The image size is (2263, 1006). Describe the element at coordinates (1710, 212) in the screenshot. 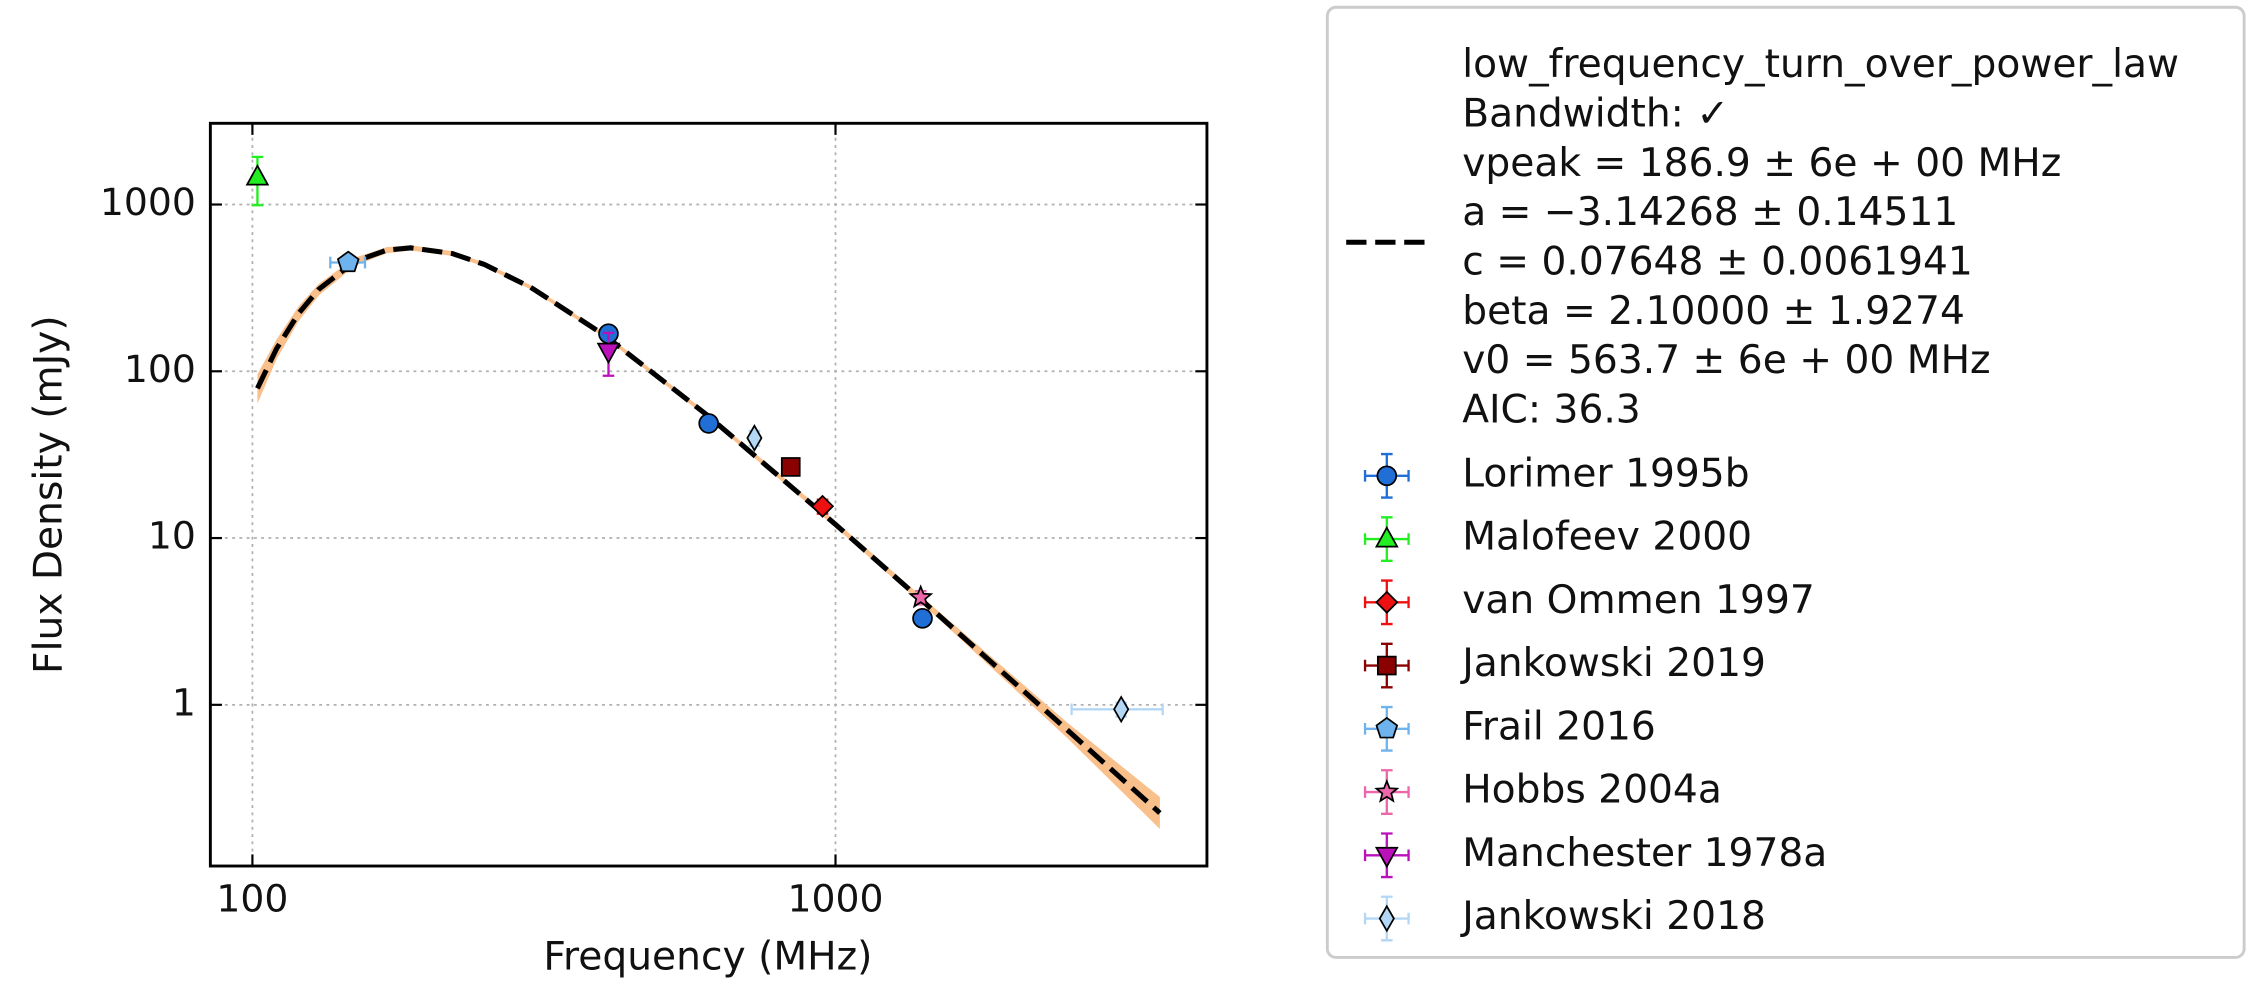

I see `legend-label: a = −3.14268 ± 0.14511` at that location.